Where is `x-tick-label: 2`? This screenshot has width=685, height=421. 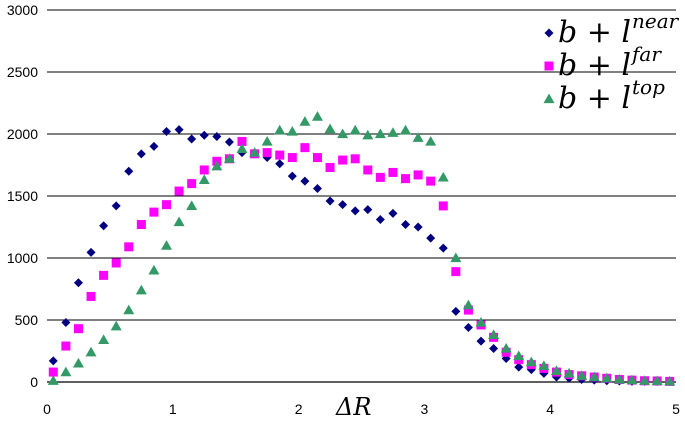
x-tick-label: 2 is located at coordinates (299, 409).